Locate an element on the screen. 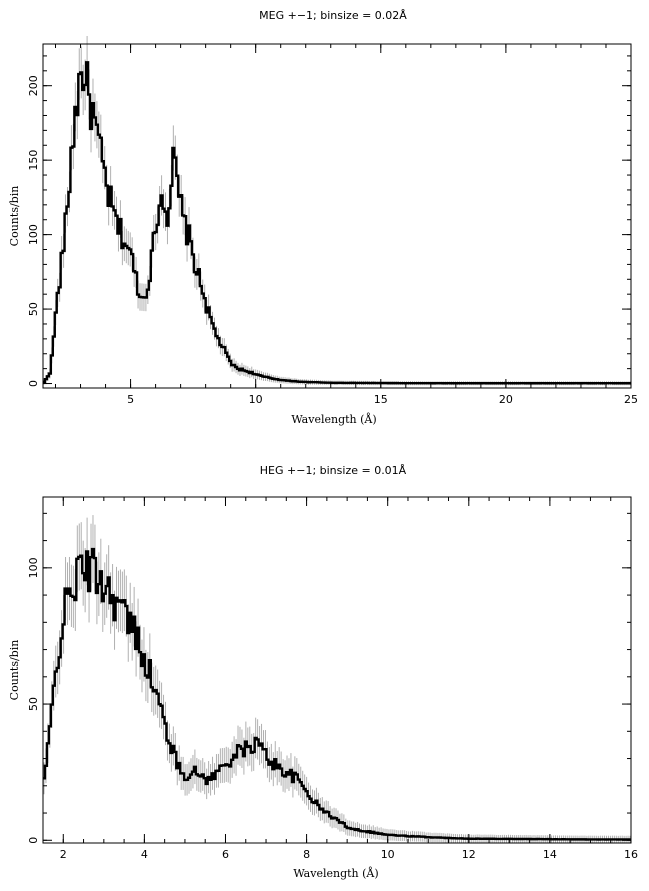 The image size is (649, 891). meg-x-tick-label: 20 is located at coordinates (506, 399).